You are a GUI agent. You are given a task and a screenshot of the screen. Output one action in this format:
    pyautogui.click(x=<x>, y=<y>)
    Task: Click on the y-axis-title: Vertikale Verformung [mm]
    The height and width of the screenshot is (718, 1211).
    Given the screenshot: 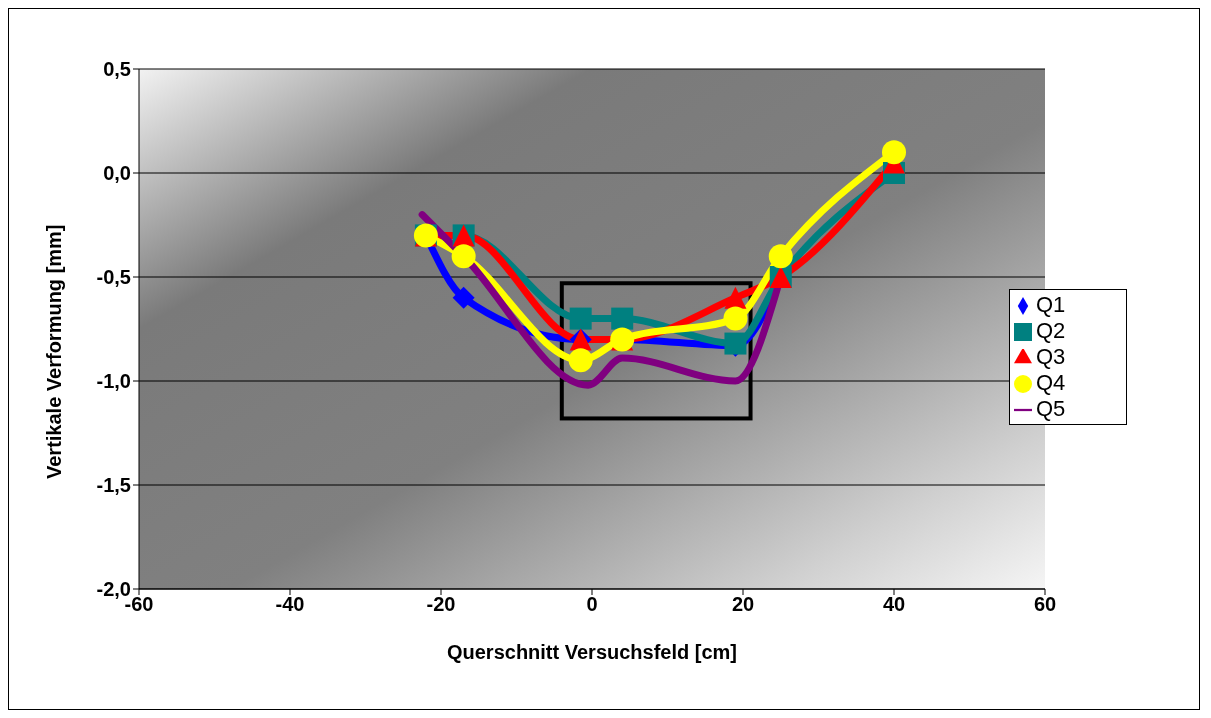 What is the action you would take?
    pyautogui.click(x=54, y=351)
    